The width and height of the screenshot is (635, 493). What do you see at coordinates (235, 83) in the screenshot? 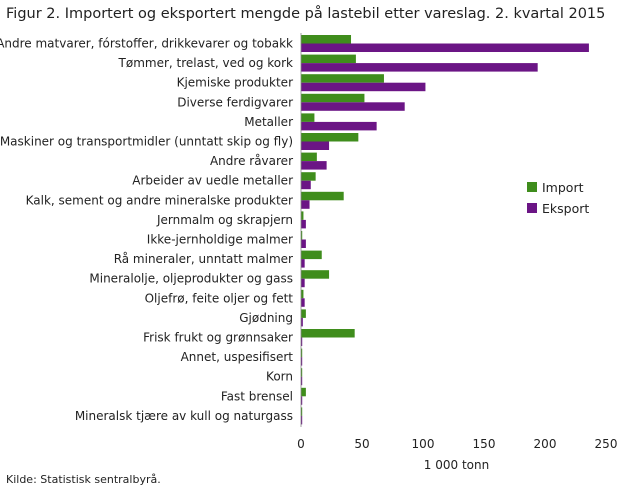
I see `category-label-2: Kjemiske produkter` at bounding box center [235, 83].